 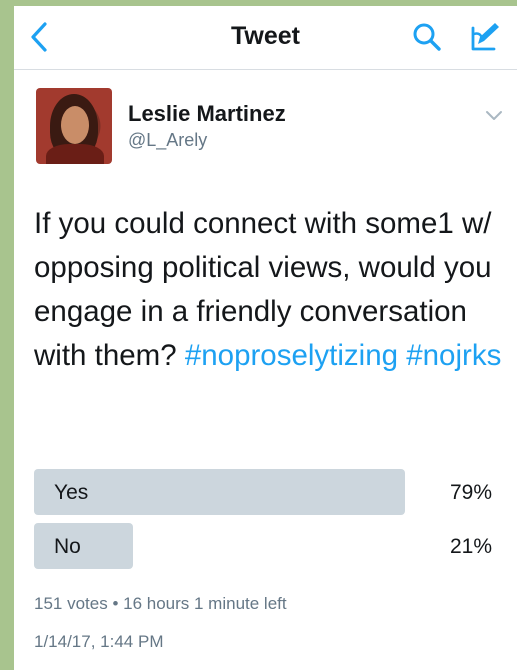 I want to click on poll-option-percent: 21%, so click(x=470, y=546).